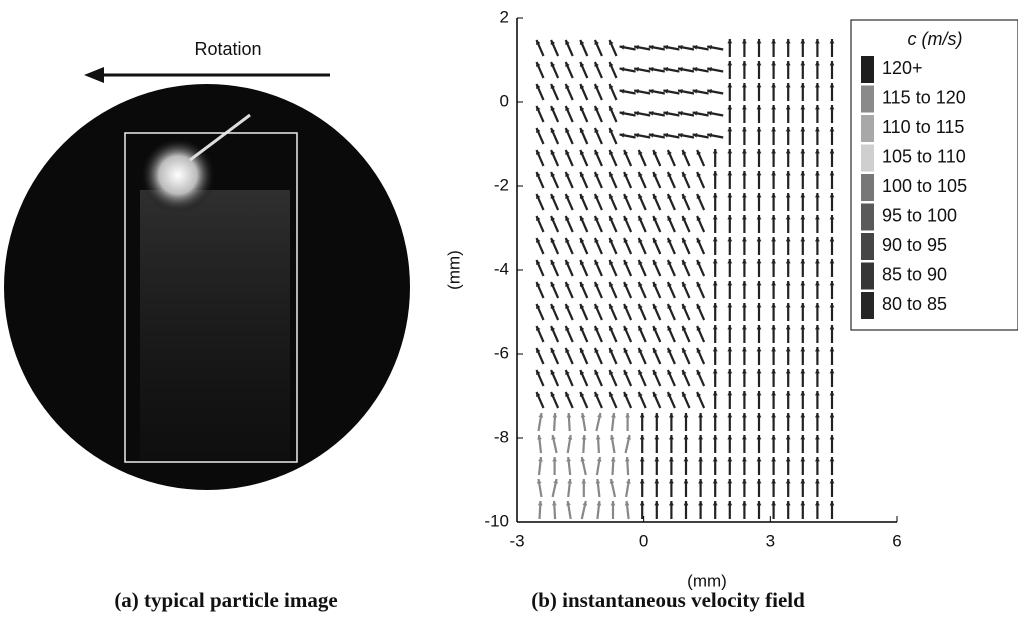  Describe the element at coordinates (919, 215) in the screenshot. I see `legend-label: 95 to 100` at that location.